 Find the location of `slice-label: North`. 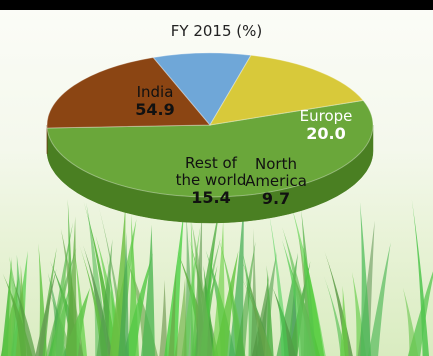

slice-label: North is located at coordinates (276, 164).